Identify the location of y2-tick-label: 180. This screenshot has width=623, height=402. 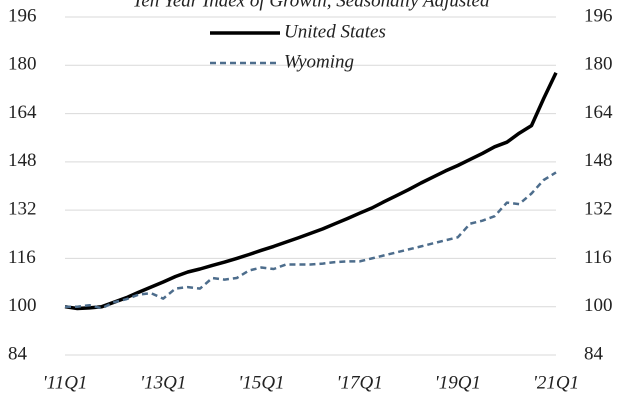
(598, 64).